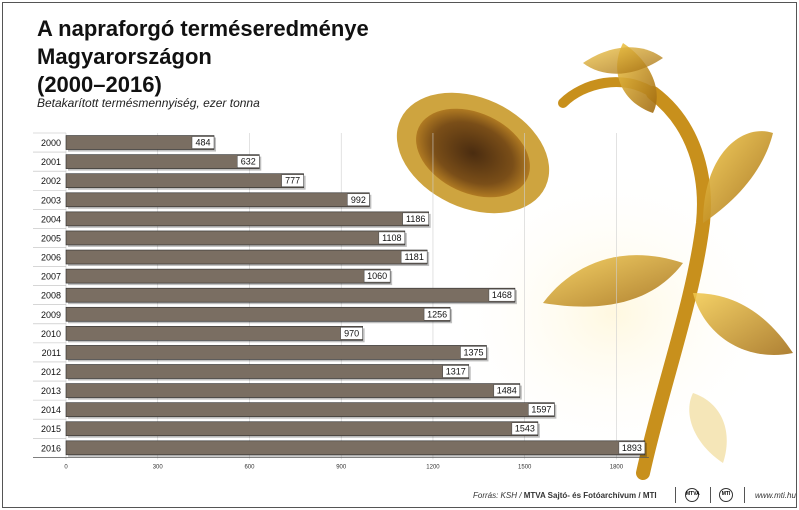 This screenshot has height=510, width=799. What do you see at coordinates (51, 143) in the screenshot?
I see `category-label: 2000` at bounding box center [51, 143].